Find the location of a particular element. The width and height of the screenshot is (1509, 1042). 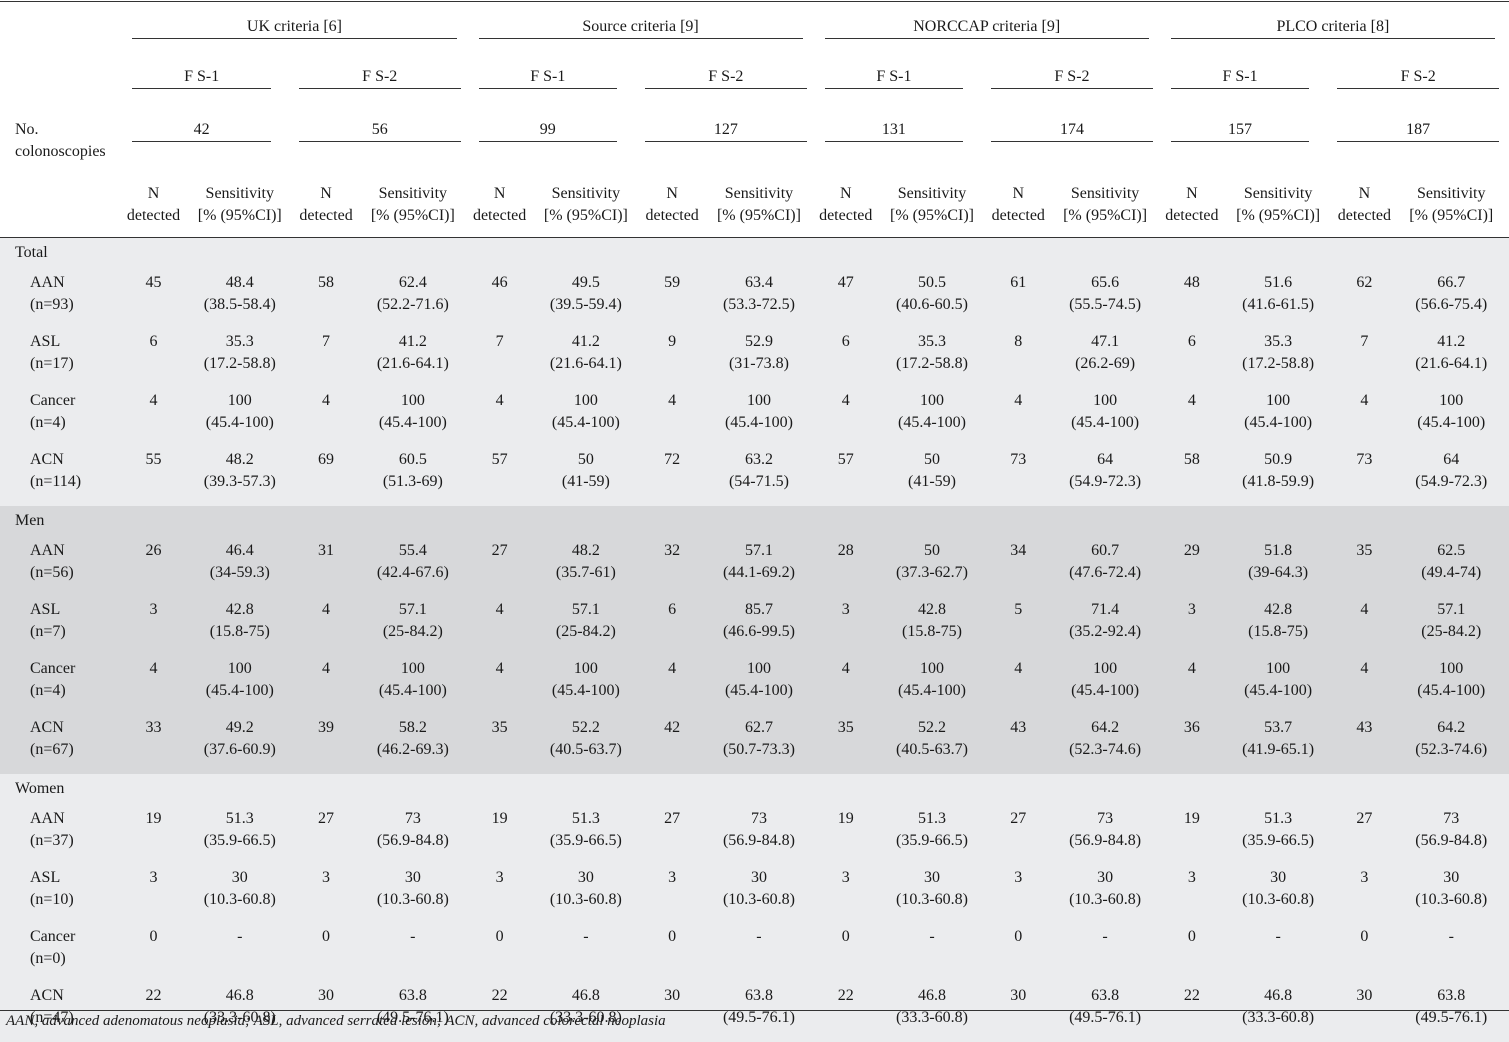

n-detected-cell: 22 is located at coordinates (1191, 995).